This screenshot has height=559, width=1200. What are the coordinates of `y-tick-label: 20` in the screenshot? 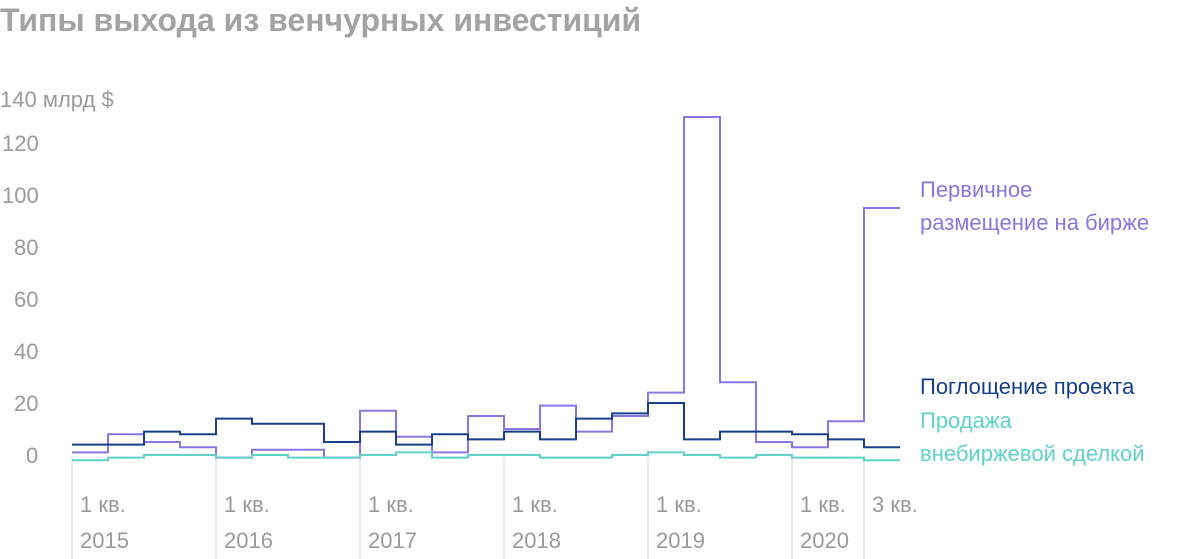 It's located at (26, 403).